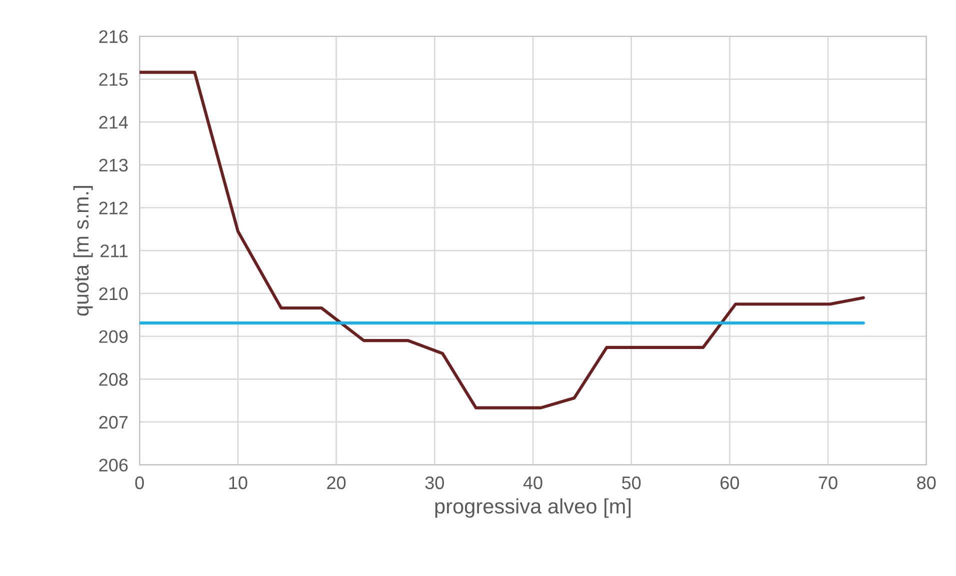 This screenshot has height=576, width=956. Describe the element at coordinates (113, 293) in the screenshot. I see `y-tick-label: 210` at that location.